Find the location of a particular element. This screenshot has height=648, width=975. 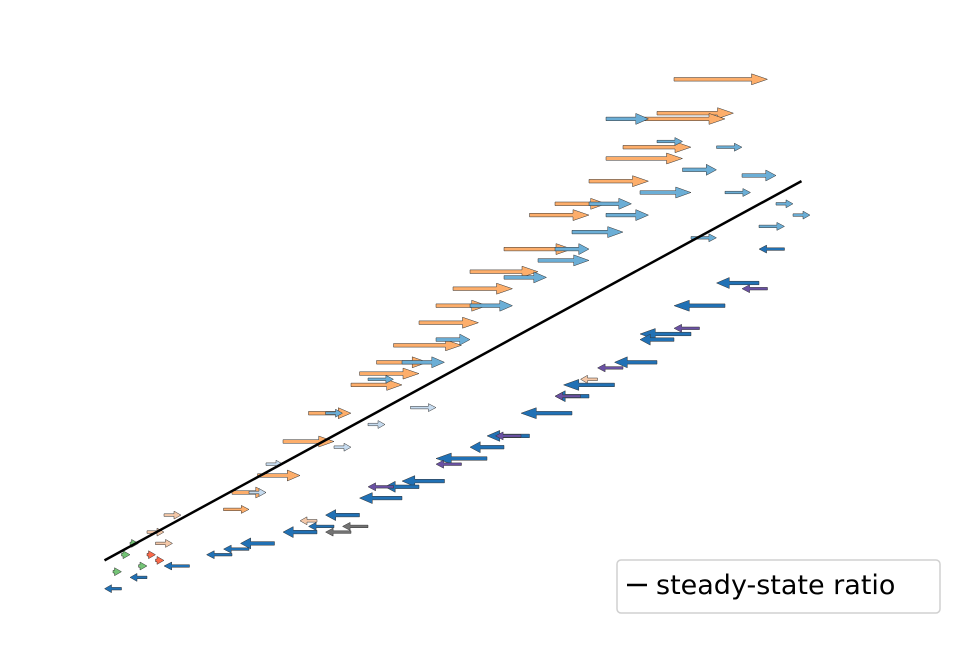

legend-label: steady-state ratio is located at coordinates (775, 585).